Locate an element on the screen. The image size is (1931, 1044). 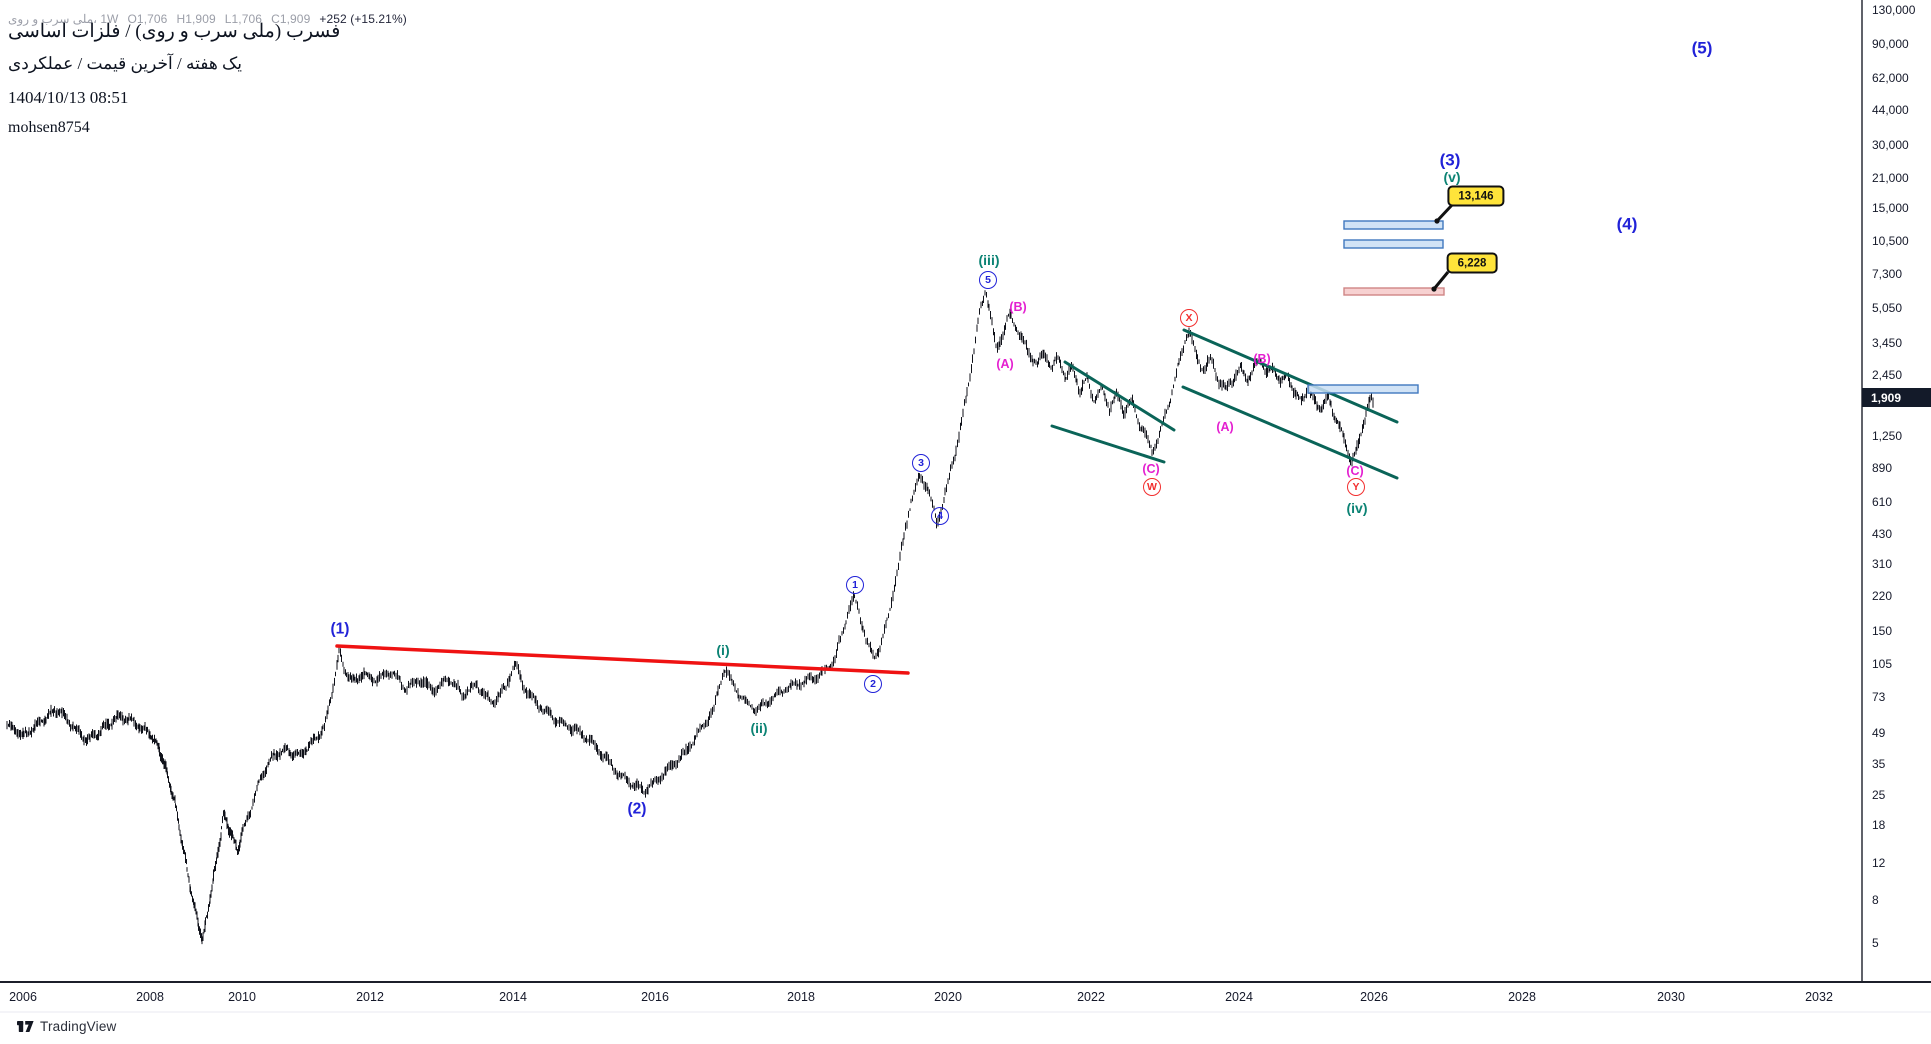
wave-label-3: 3 is located at coordinates (921, 463).